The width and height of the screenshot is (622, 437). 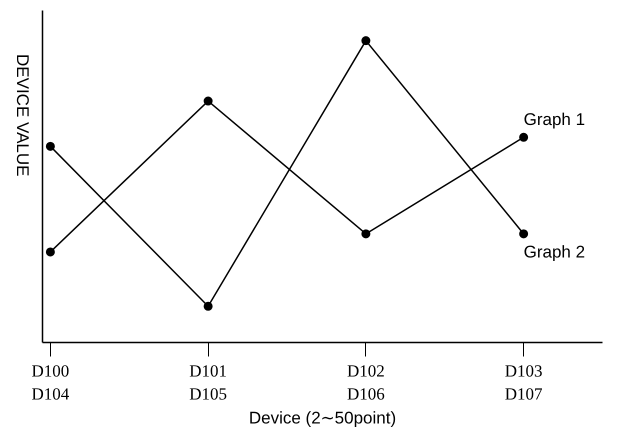 What do you see at coordinates (51, 383) in the screenshot?
I see `x-tick-label: D100 D104` at bounding box center [51, 383].